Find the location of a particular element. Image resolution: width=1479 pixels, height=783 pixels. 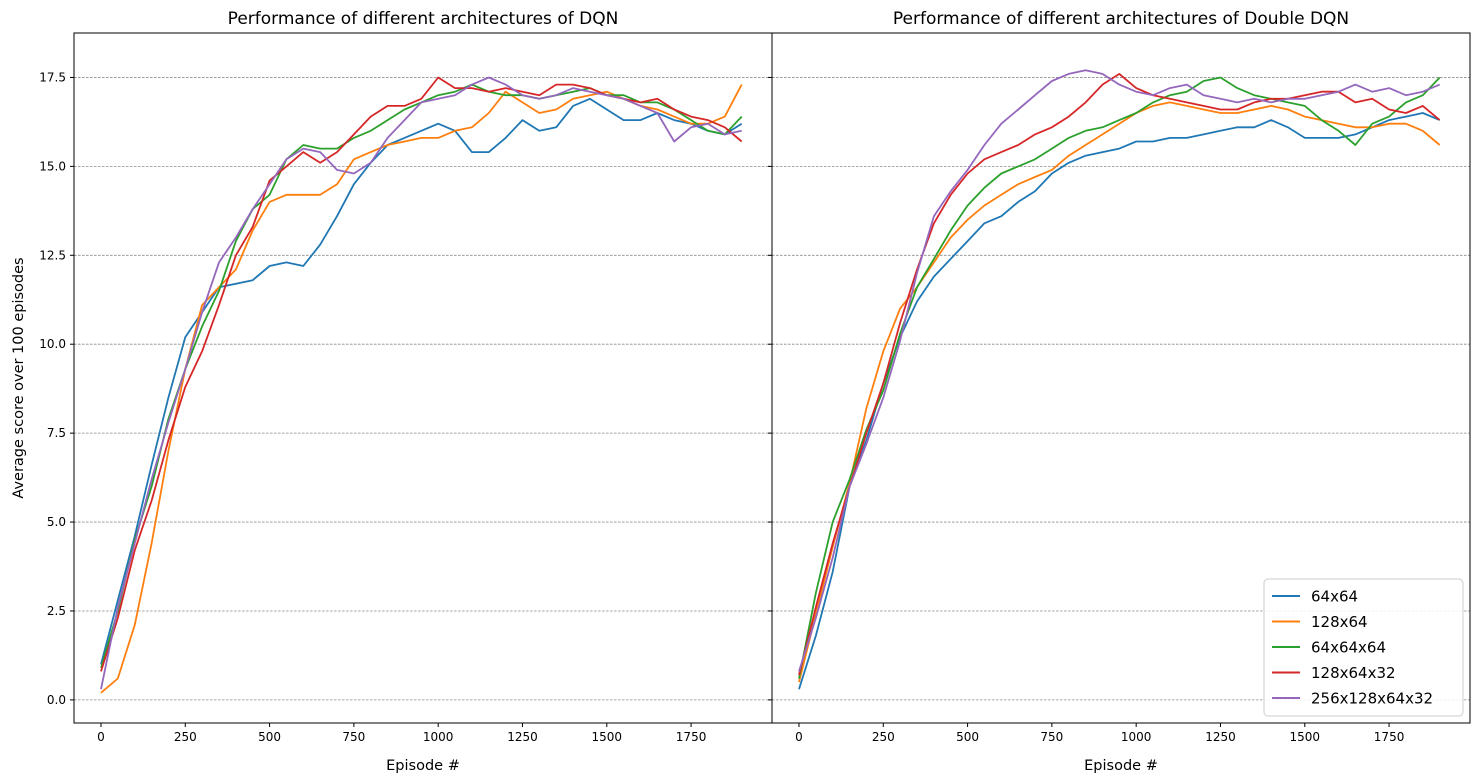

legend-label: 64x64x64 is located at coordinates (1348, 648).